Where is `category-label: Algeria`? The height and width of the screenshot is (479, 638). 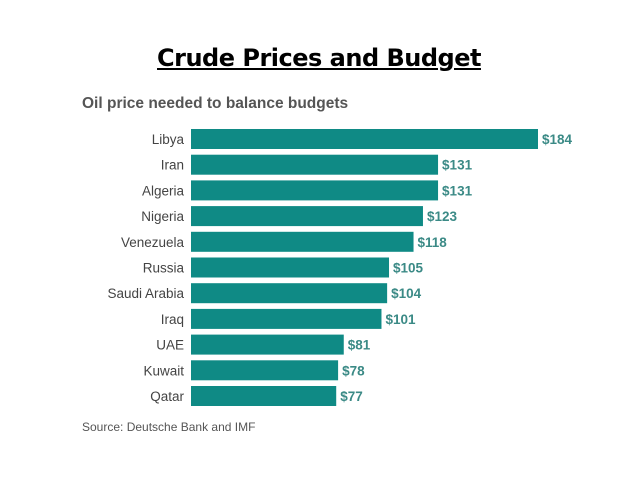
category-label: Algeria is located at coordinates (163, 190).